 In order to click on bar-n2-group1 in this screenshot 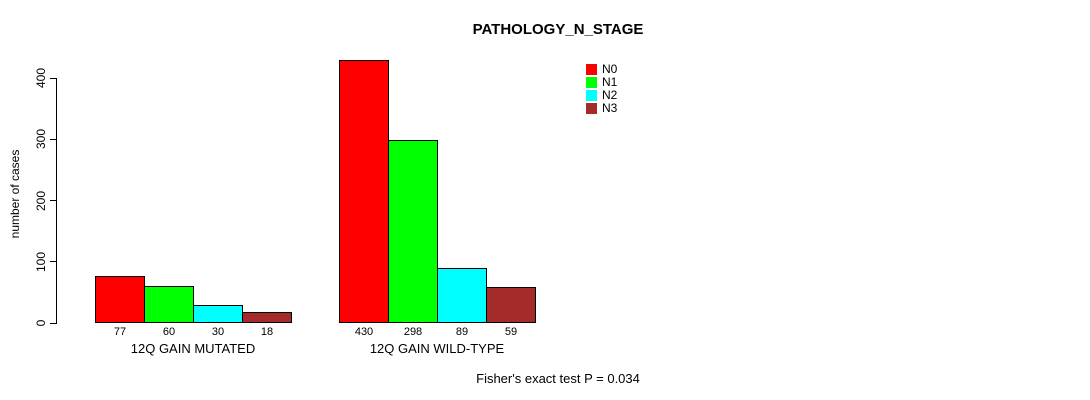, I will do `click(218, 314)`.